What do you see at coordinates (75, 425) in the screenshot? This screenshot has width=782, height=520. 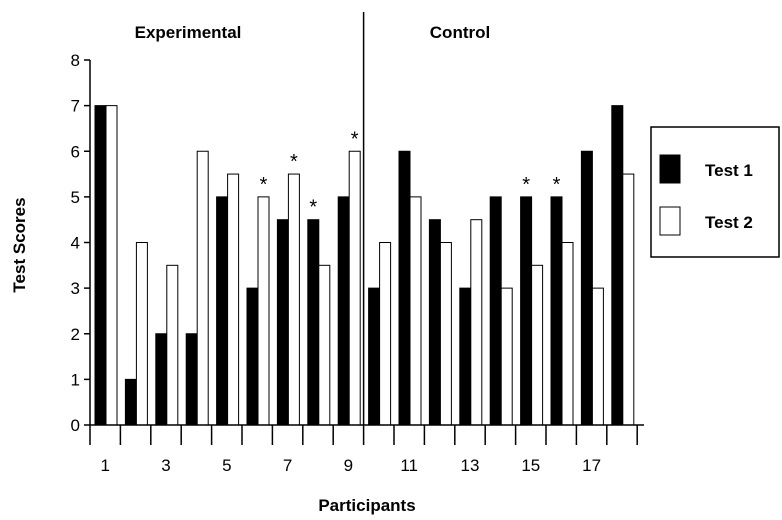 I see `y-tick-label: 0` at bounding box center [75, 425].